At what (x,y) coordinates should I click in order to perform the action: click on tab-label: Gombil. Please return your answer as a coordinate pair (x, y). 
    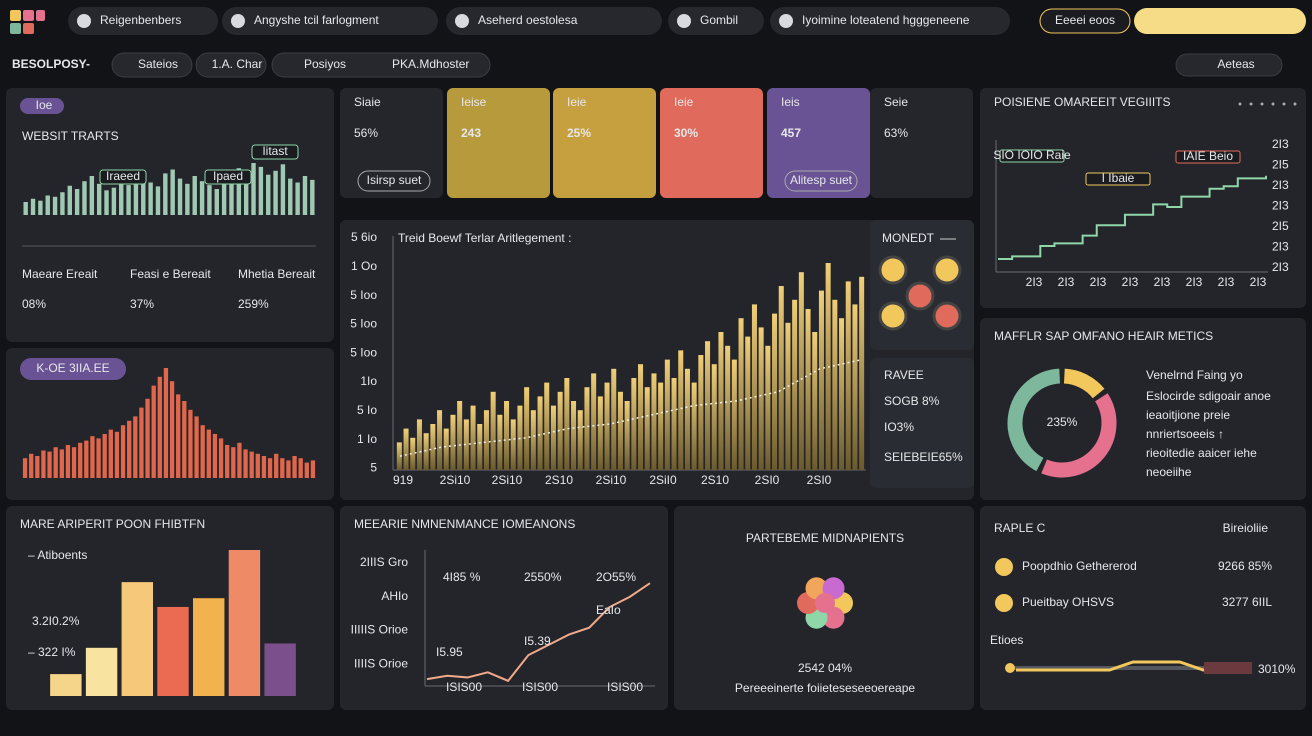
    Looking at the image, I should click on (719, 20).